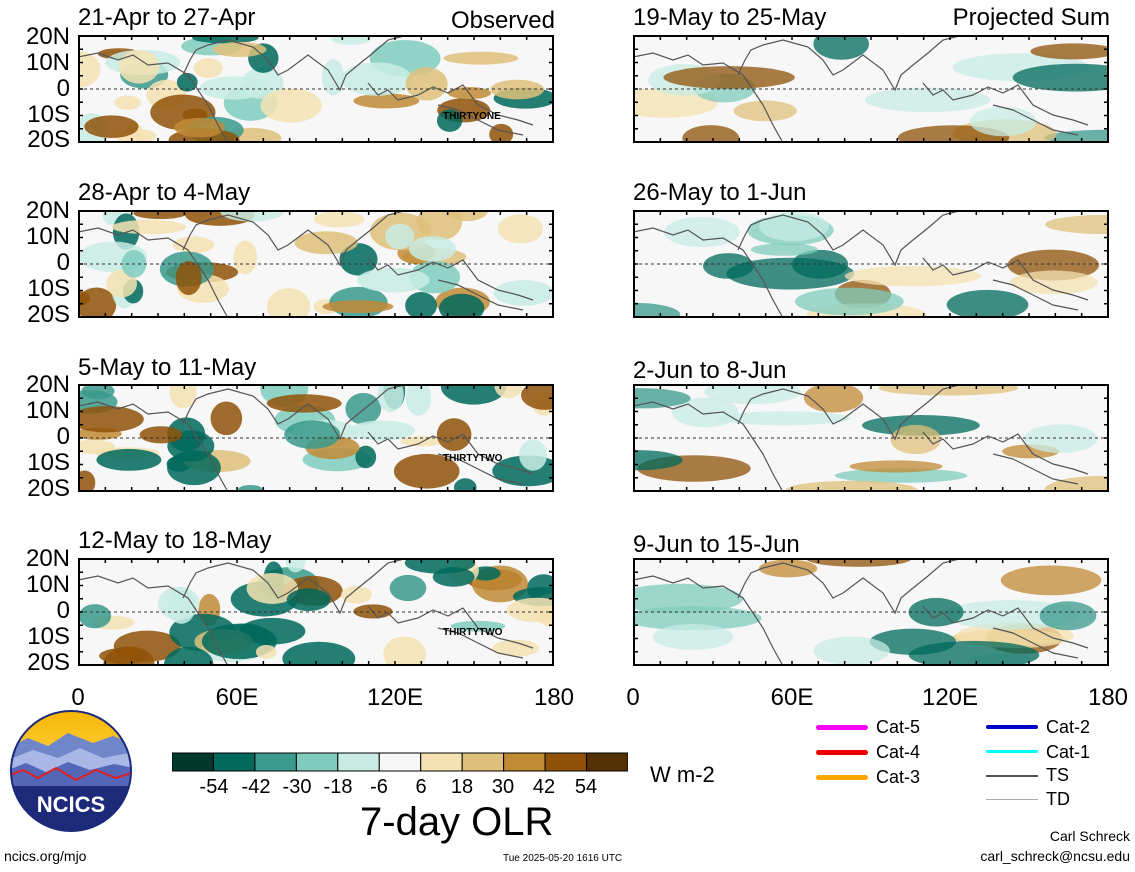  Describe the element at coordinates (462, 787) in the screenshot. I see `colorbar-tick: 18` at that location.